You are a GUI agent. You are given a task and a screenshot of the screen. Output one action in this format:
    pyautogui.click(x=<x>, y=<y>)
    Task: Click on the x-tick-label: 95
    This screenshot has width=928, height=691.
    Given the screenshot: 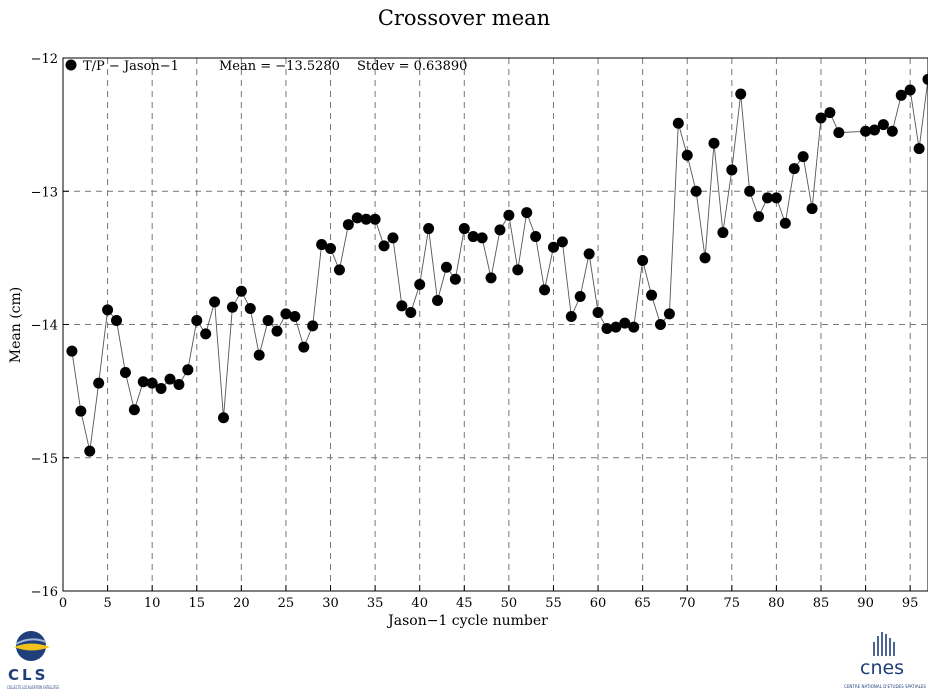 What is the action you would take?
    pyautogui.click(x=910, y=603)
    